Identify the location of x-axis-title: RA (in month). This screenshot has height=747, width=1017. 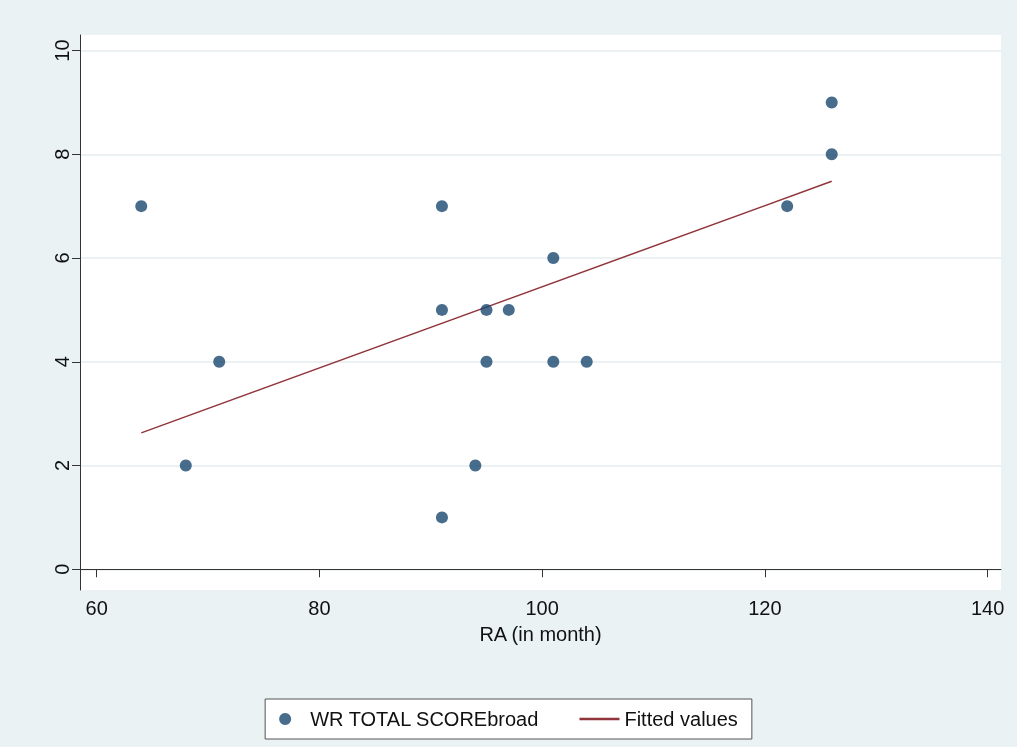
(540, 634).